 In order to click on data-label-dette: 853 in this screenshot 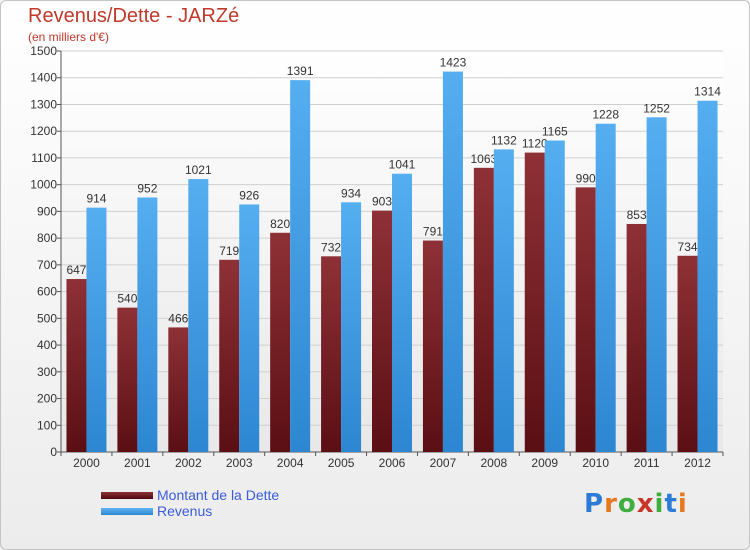, I will do `click(637, 215)`.